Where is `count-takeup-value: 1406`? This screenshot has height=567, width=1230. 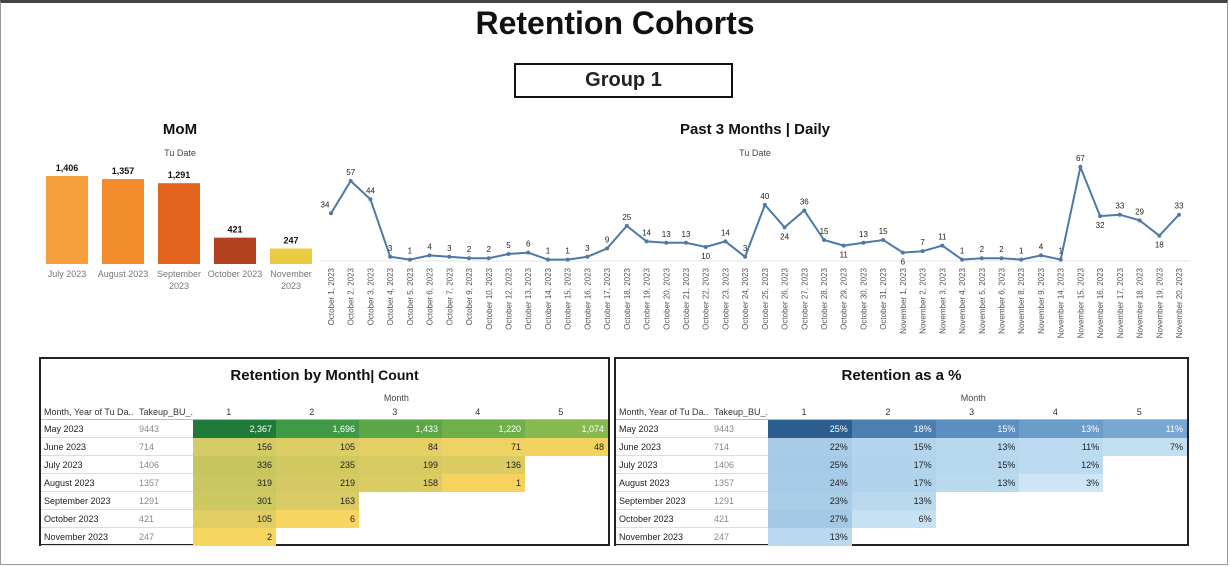
count-takeup-value: 1406 is located at coordinates (149, 465).